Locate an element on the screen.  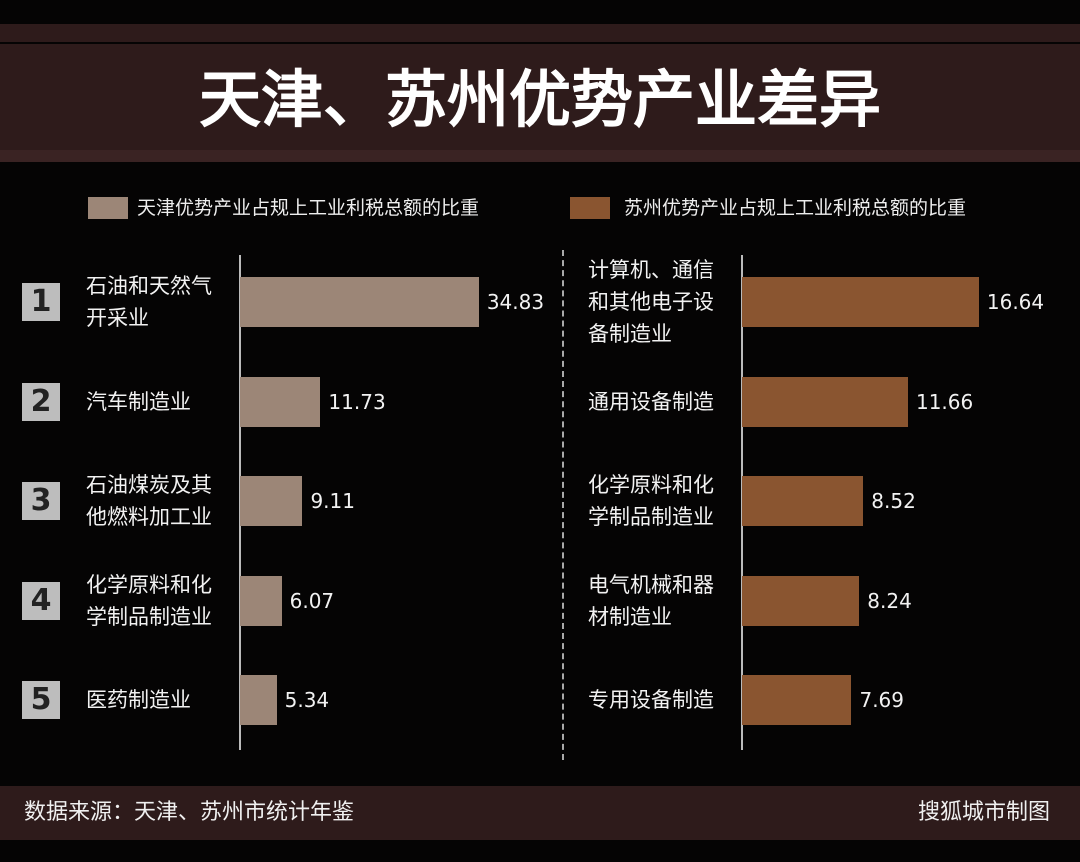
legend-label: 天津优势产业占规上工业利税总额的比重 is located at coordinates (308, 208).